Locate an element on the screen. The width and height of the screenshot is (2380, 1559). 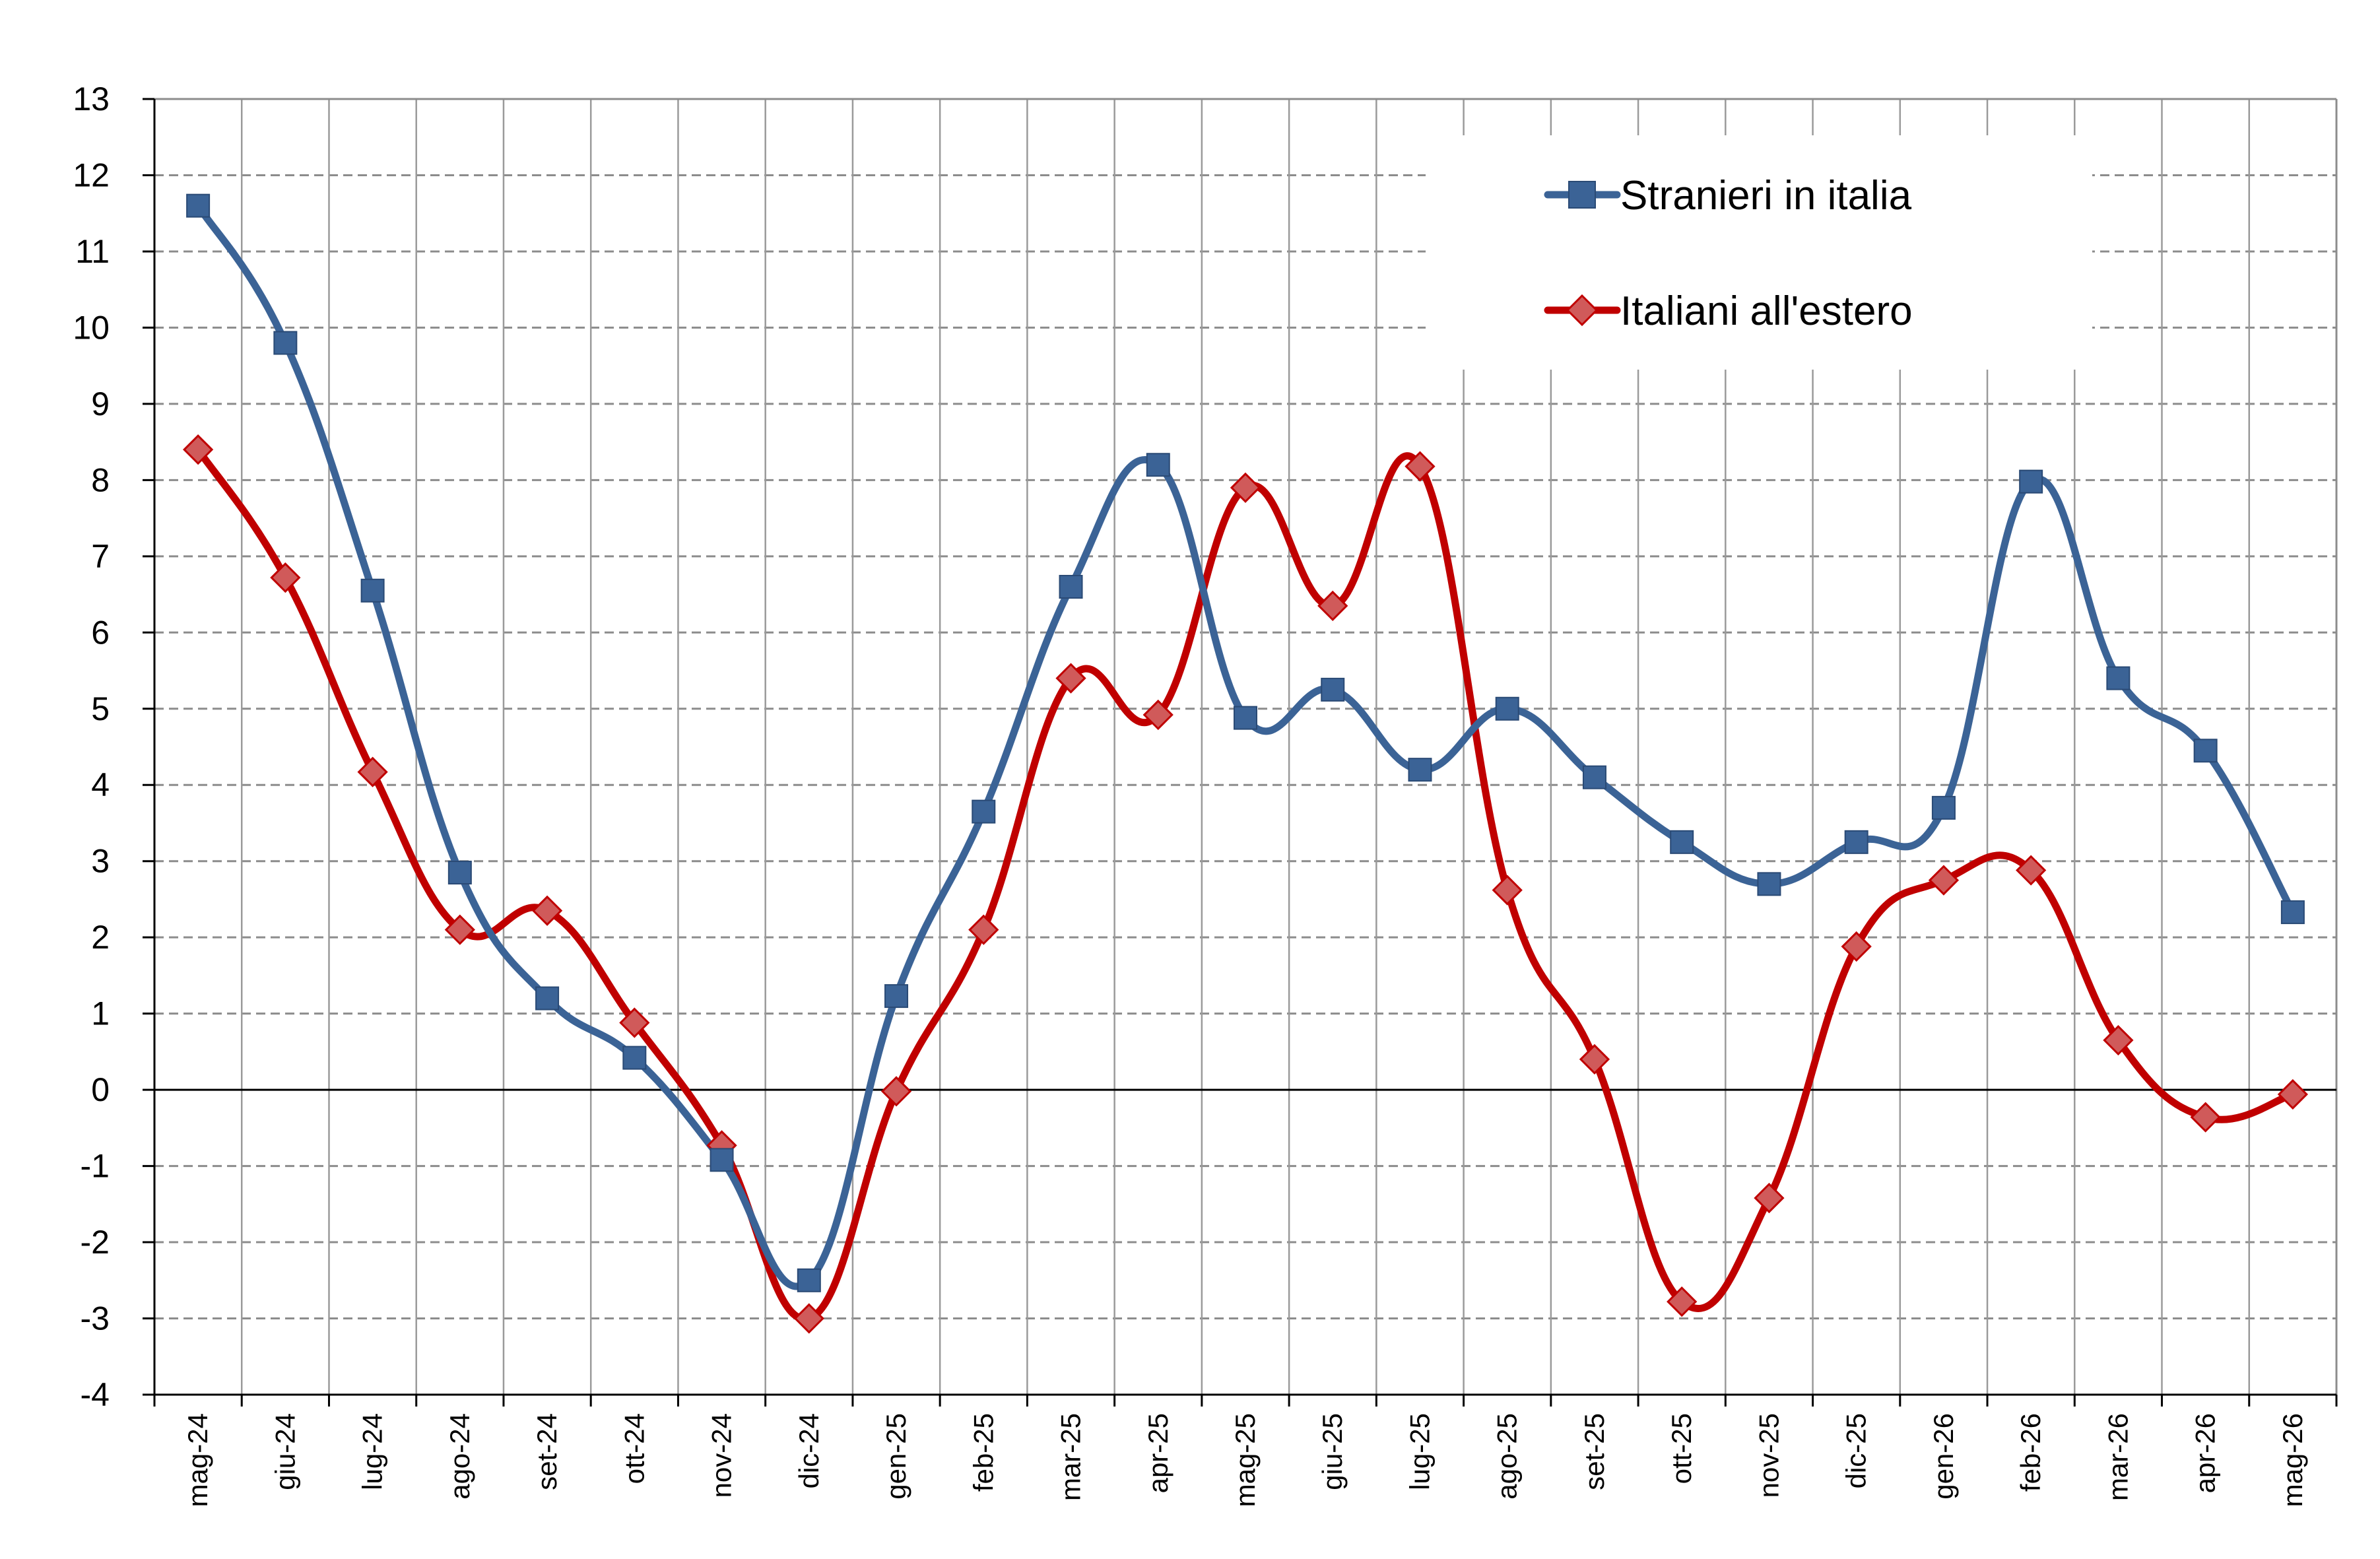
y-tick-label: 5 is located at coordinates (100, 708).